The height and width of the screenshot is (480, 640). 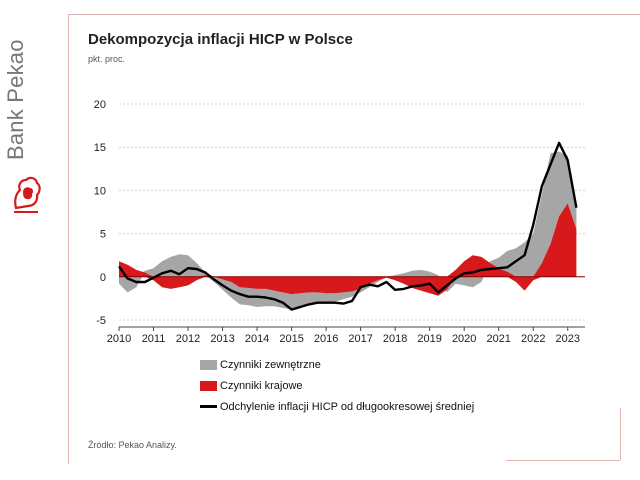 What do you see at coordinates (154, 339) in the screenshot?
I see `x-tick-label: 2011` at bounding box center [154, 339].